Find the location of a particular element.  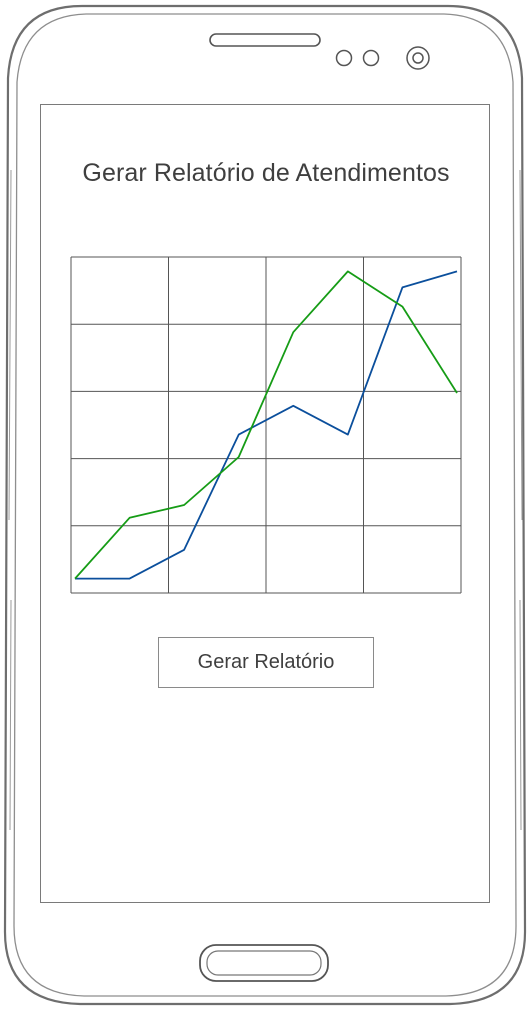

home-button is located at coordinates (264, 963).